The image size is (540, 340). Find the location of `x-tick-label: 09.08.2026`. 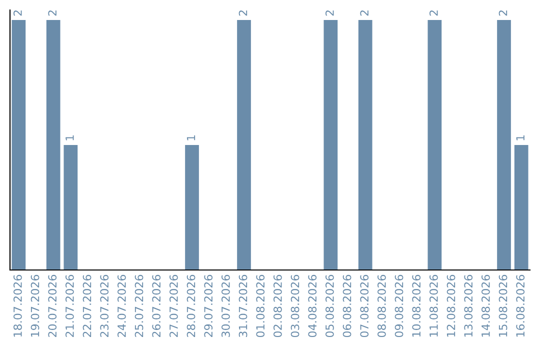

x-tick-label: 09.08.2026 is located at coordinates (399, 306).